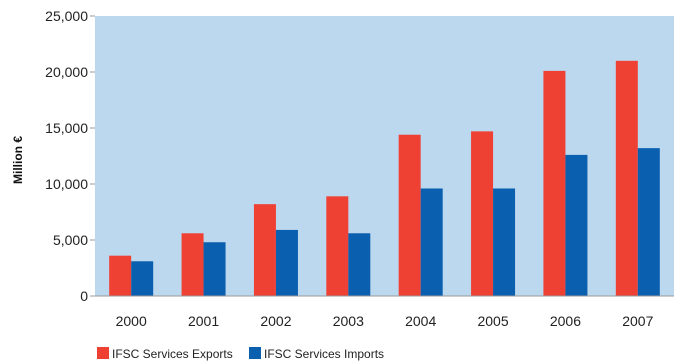 The height and width of the screenshot is (364, 674). Describe the element at coordinates (275, 321) in the screenshot. I see `x-tick-label: 2002` at that location.